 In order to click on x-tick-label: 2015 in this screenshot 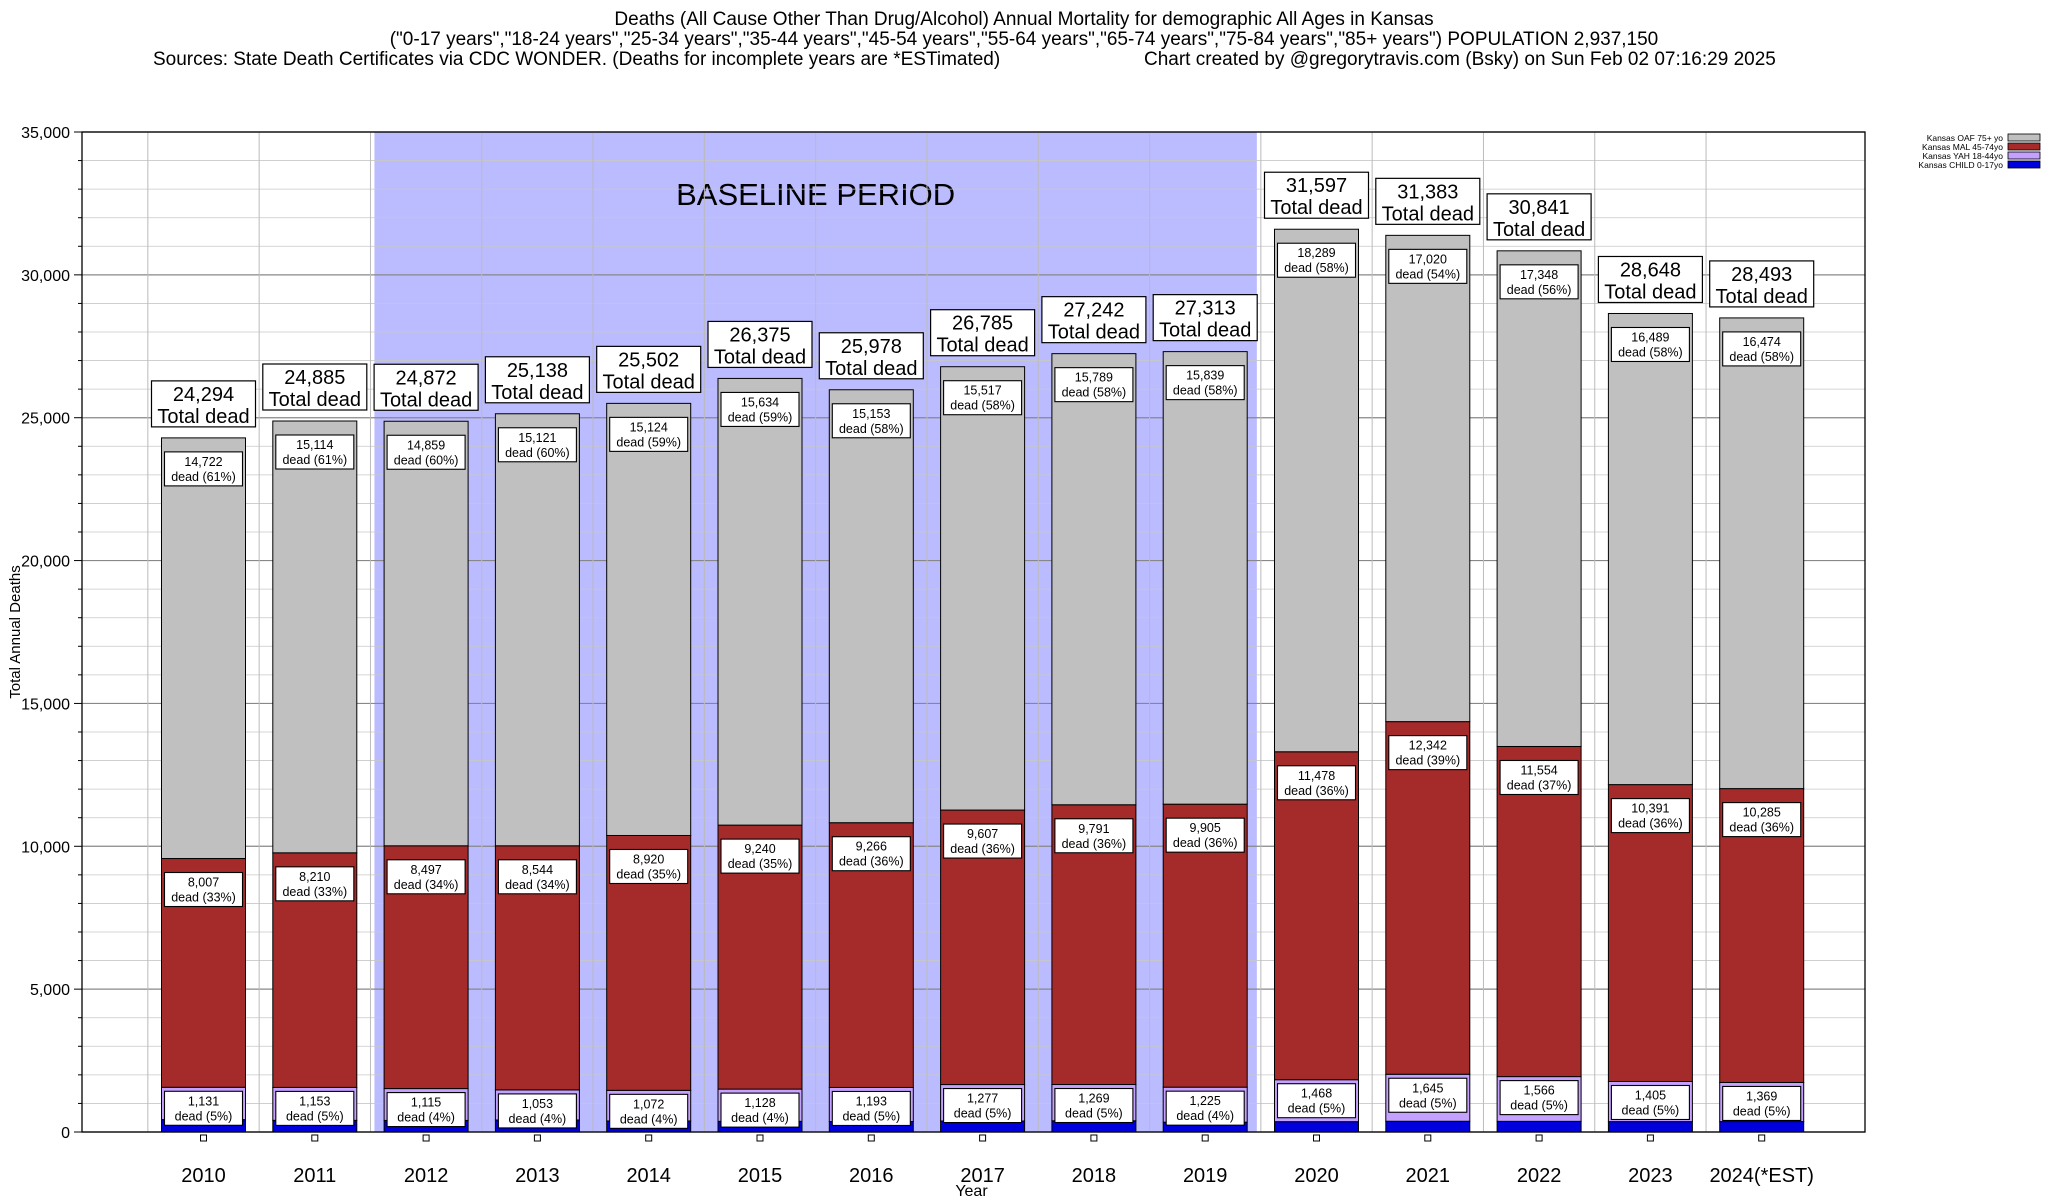, I will do `click(760, 1176)`.